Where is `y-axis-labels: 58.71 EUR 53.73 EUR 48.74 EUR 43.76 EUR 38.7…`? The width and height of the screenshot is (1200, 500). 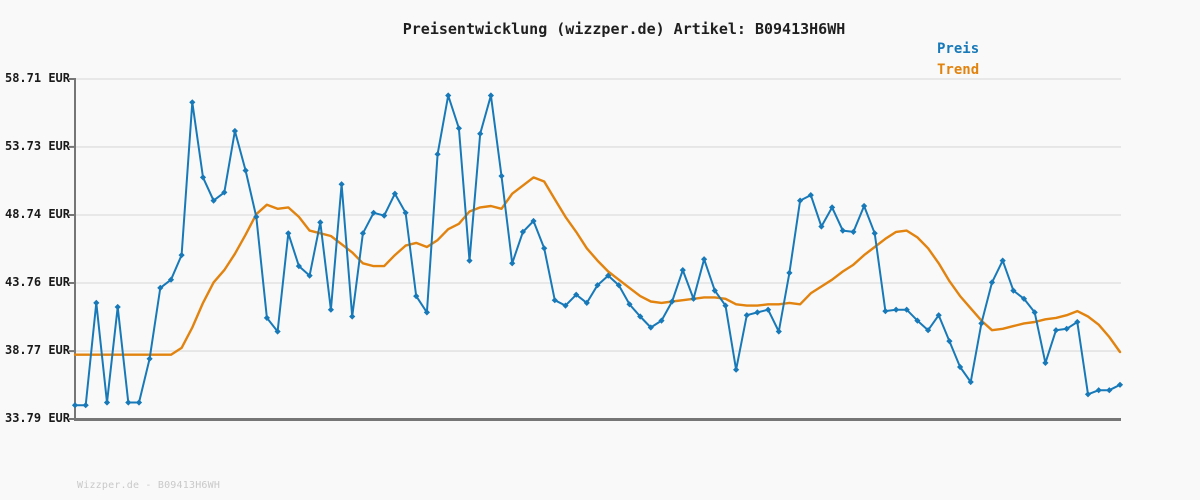 y-axis-labels: 58.71 EUR 53.73 EUR 48.74 EUR 43.76 EUR 38.7… is located at coordinates (35, 250).